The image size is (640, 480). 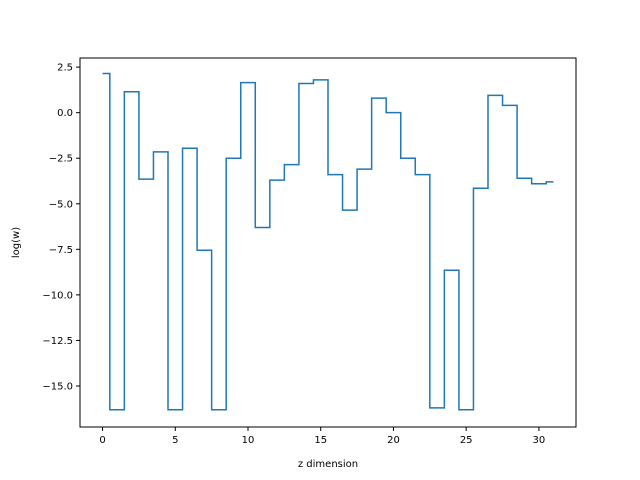 What do you see at coordinates (102, 440) in the screenshot?
I see `x-tick-label: 0` at bounding box center [102, 440].